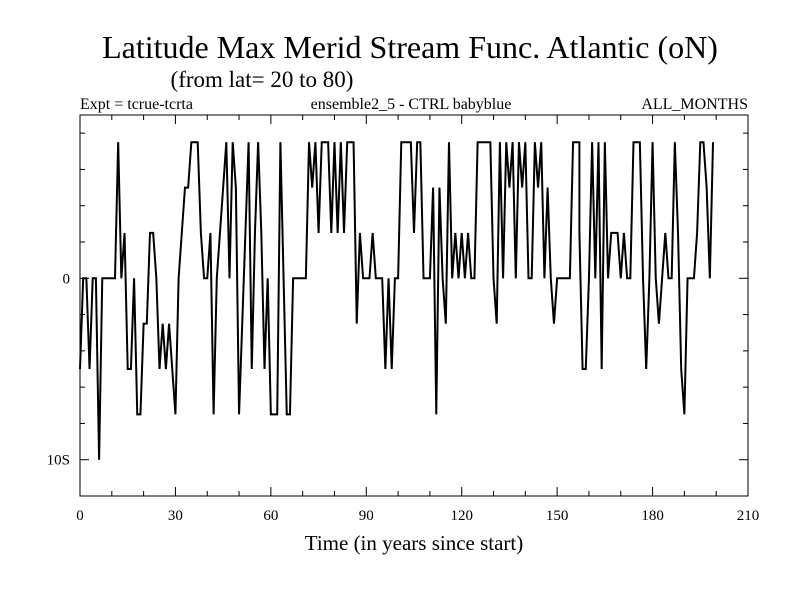 This screenshot has width=800, height=600. Describe the element at coordinates (262, 79) in the screenshot. I see `chart-subtitle: (from lat= 20 to 80)` at that location.